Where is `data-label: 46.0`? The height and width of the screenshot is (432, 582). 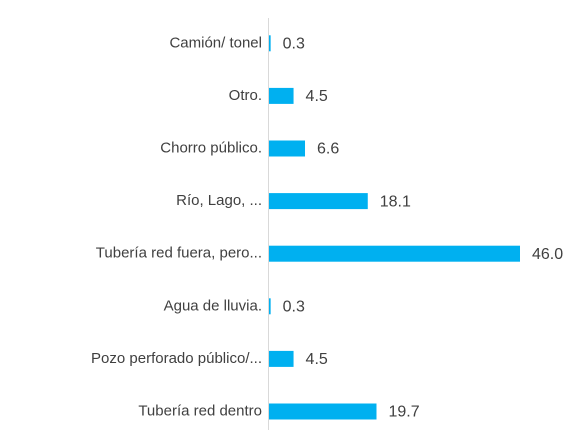 data-label: 46.0 is located at coordinates (547, 254).